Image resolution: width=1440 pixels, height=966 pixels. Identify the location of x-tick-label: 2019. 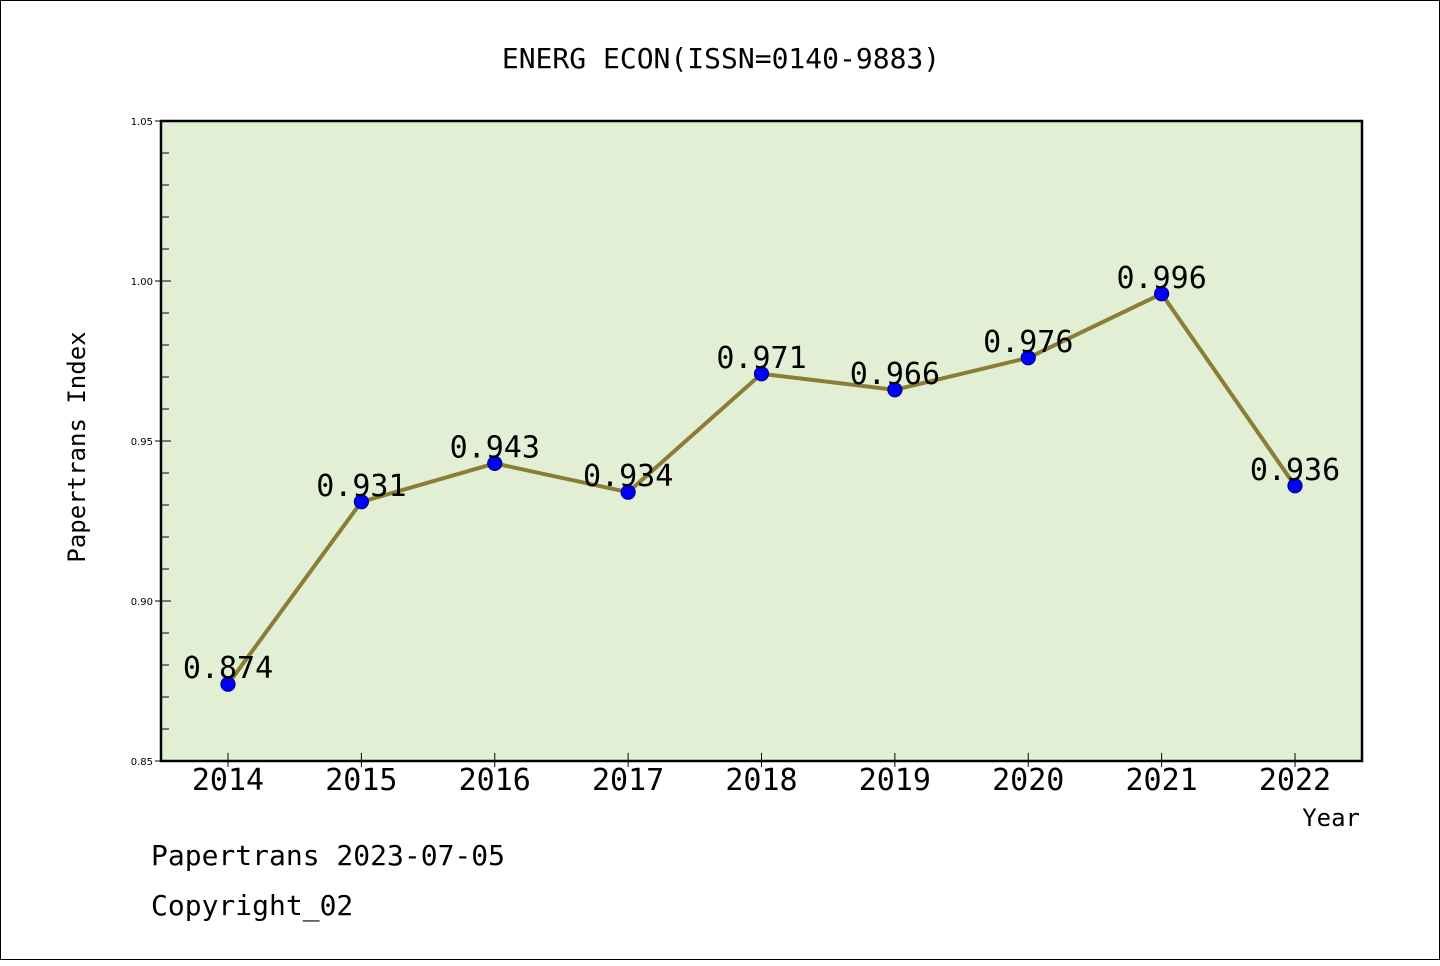
(895, 780).